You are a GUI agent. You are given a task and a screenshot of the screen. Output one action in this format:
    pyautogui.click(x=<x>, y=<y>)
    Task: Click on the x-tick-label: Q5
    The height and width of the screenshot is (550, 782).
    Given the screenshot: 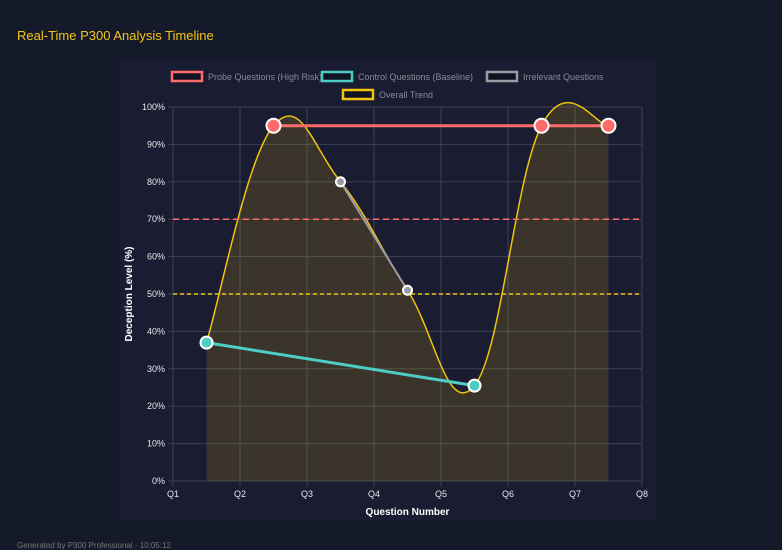 What is the action you would take?
    pyautogui.click(x=441, y=494)
    